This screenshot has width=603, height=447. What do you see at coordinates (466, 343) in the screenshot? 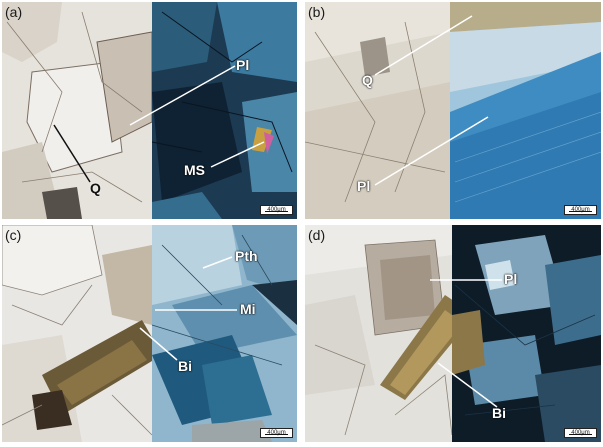
I see `panel-d-pointers` at bounding box center [466, 343].